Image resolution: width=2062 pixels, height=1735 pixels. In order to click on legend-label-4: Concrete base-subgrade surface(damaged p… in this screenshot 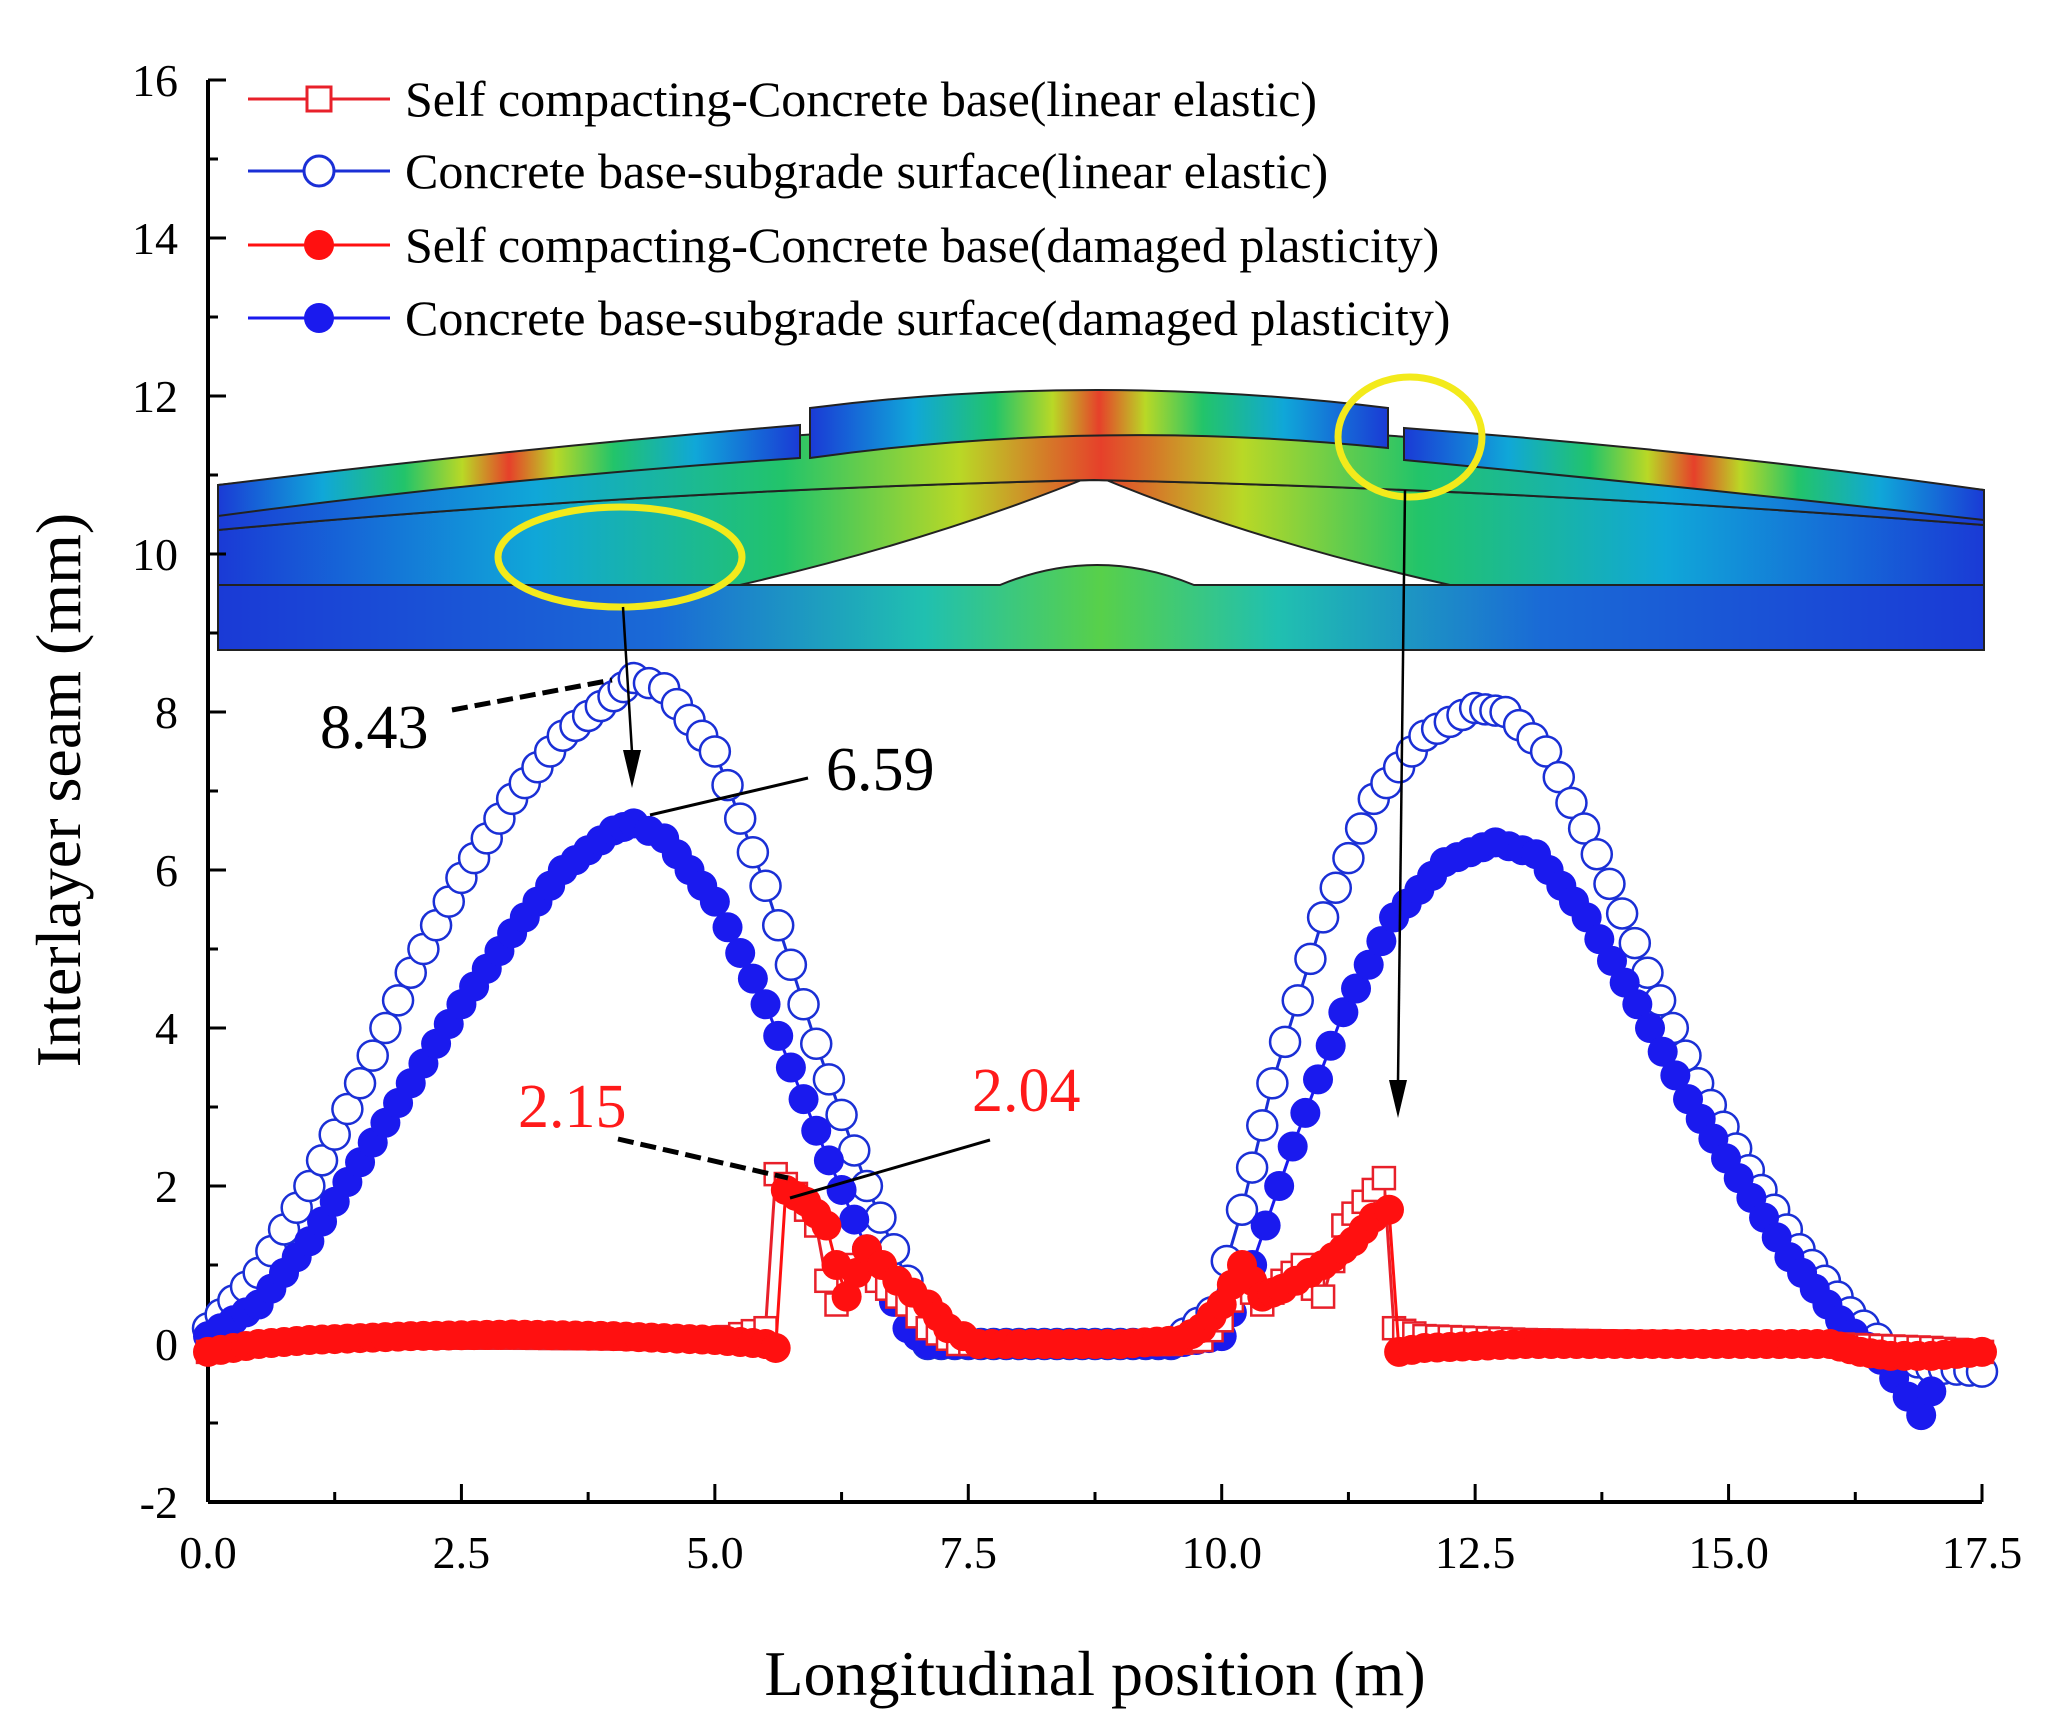, I will do `click(927, 318)`.